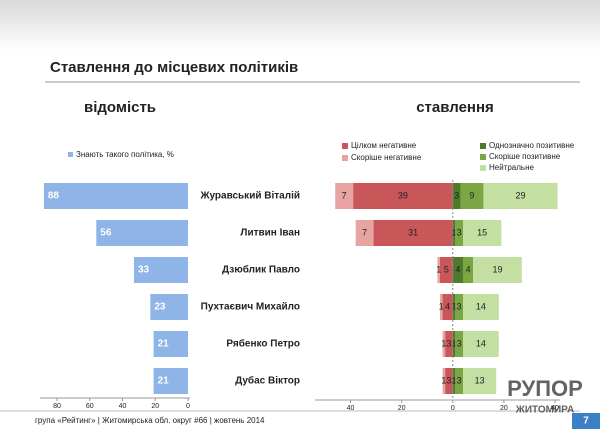  Describe the element at coordinates (54, 196) in the screenshot. I see `data-label: 88` at that location.